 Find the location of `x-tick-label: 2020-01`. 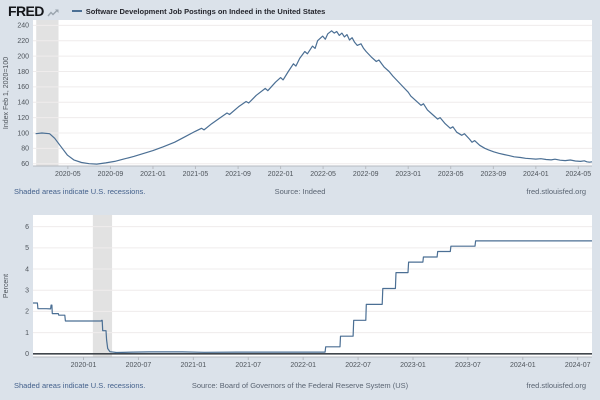

x-tick-label: 2020-01 is located at coordinates (84, 365).